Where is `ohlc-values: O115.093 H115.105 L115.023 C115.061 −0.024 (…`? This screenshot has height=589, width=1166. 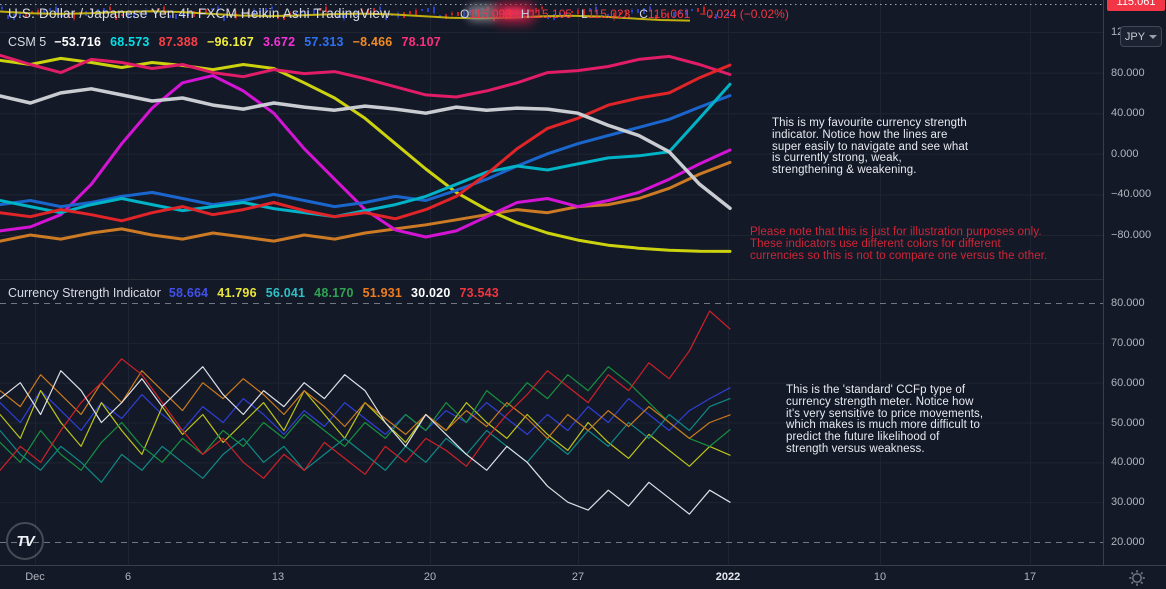
ohlc-values: O115.093 H115.105 L115.023 C115.061 −0.024 (… is located at coordinates (624, 14).